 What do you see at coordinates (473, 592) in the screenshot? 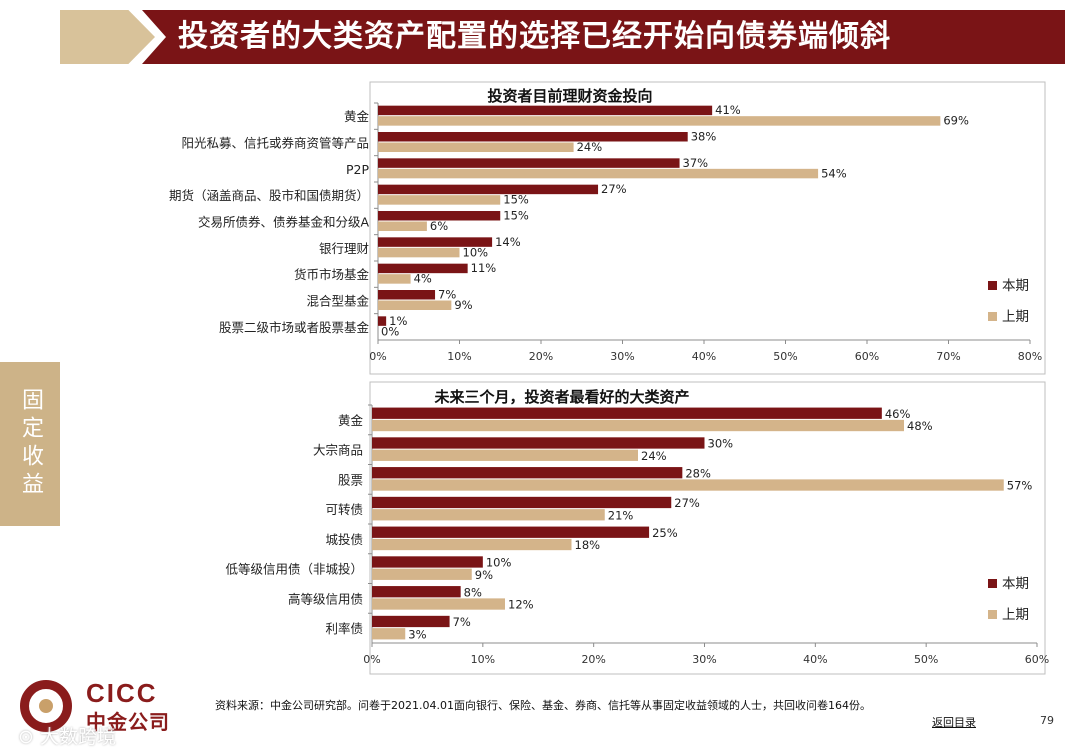
I see `data-label-current: 8%` at bounding box center [473, 592].